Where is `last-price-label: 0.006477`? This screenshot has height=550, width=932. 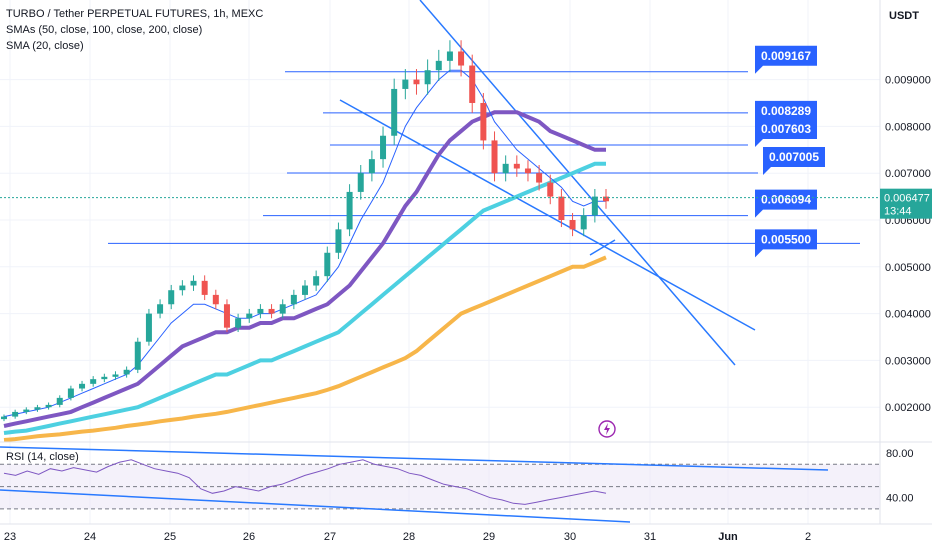 last-price-label: 0.006477 is located at coordinates (907, 199).